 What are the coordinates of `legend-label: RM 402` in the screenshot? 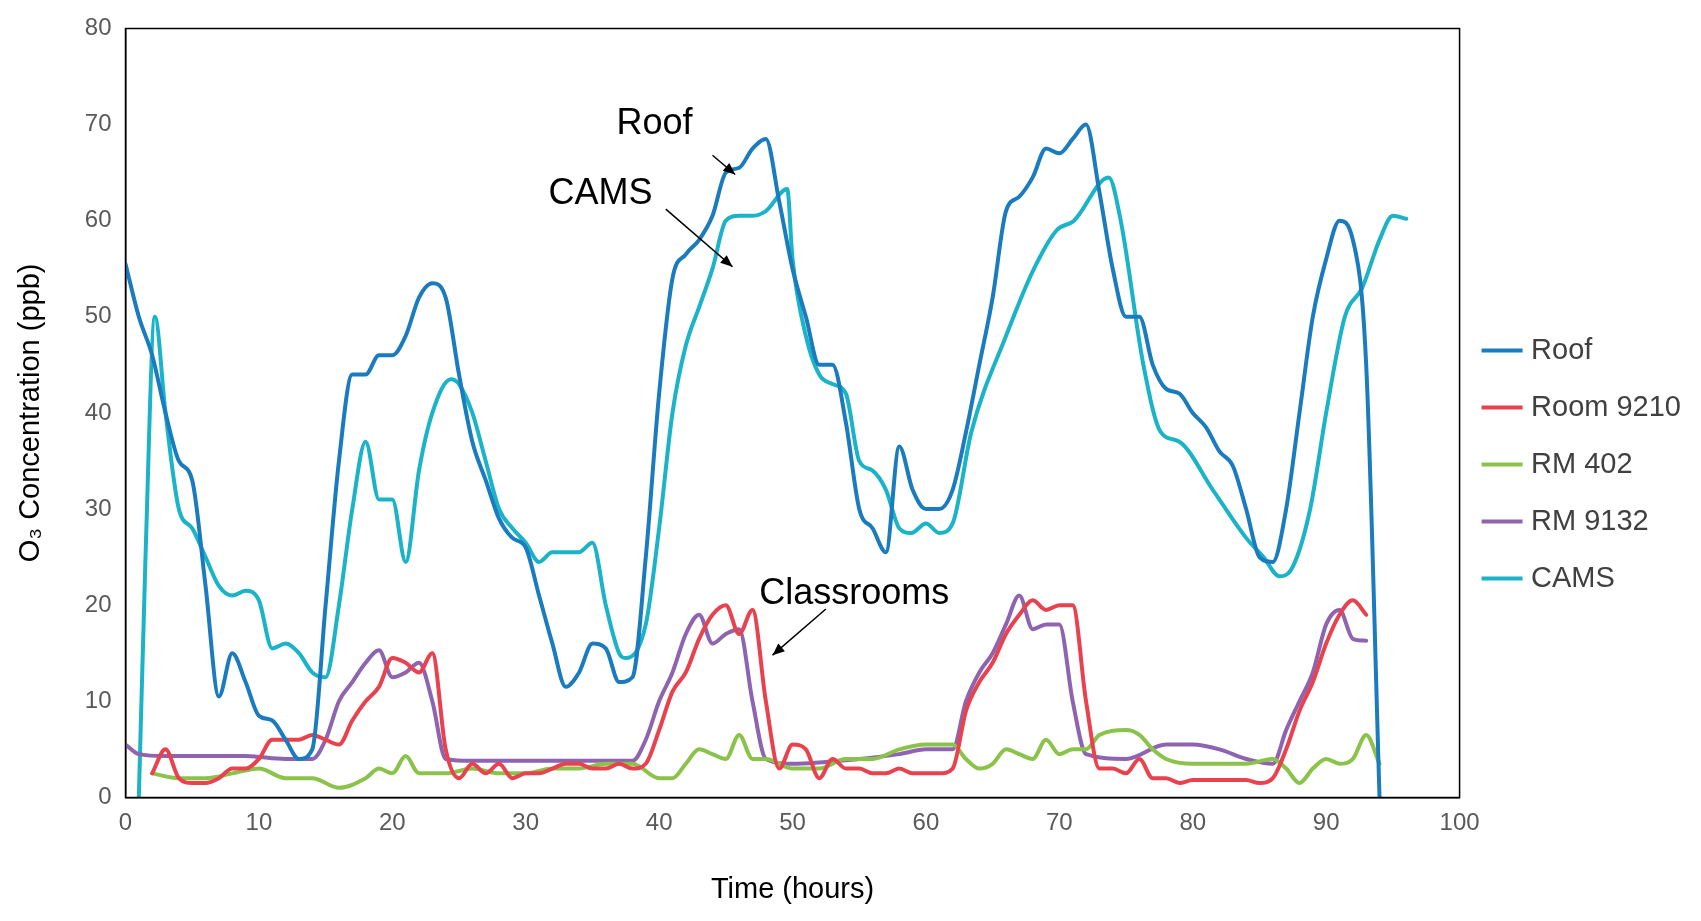 It's located at (1582, 462).